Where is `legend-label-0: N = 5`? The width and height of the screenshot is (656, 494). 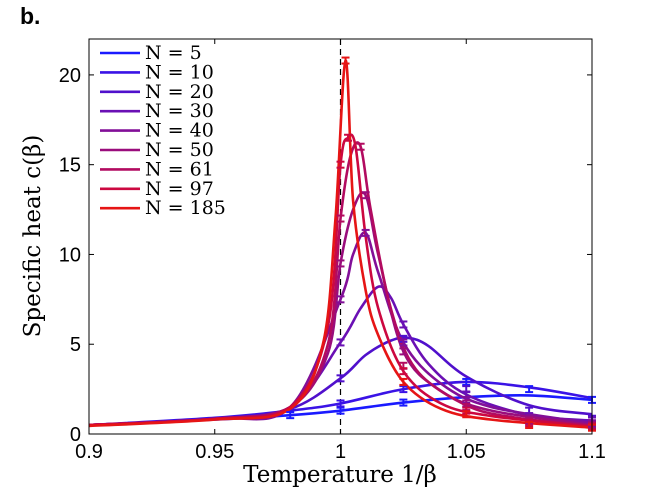
legend-label-0: N = 5 is located at coordinates (173, 53).